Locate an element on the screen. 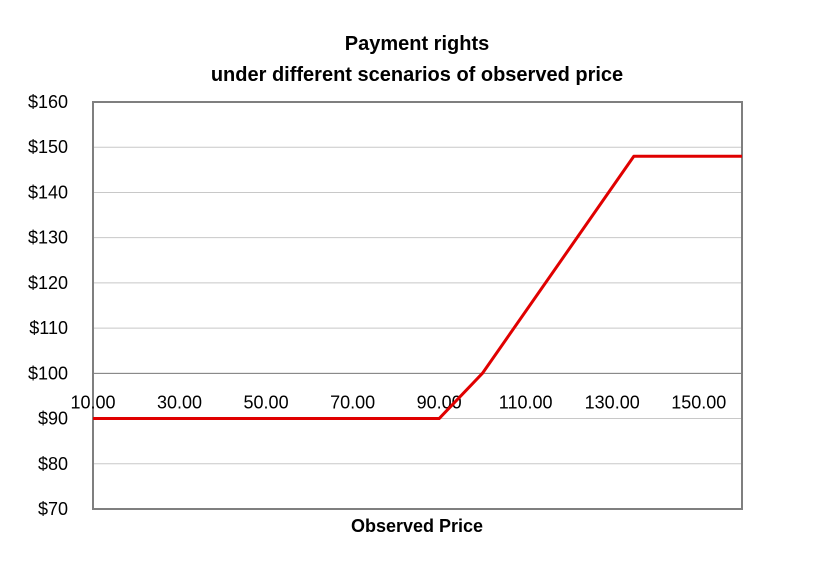 The width and height of the screenshot is (834, 570). x-axis-title: Observed Price is located at coordinates (417, 526).